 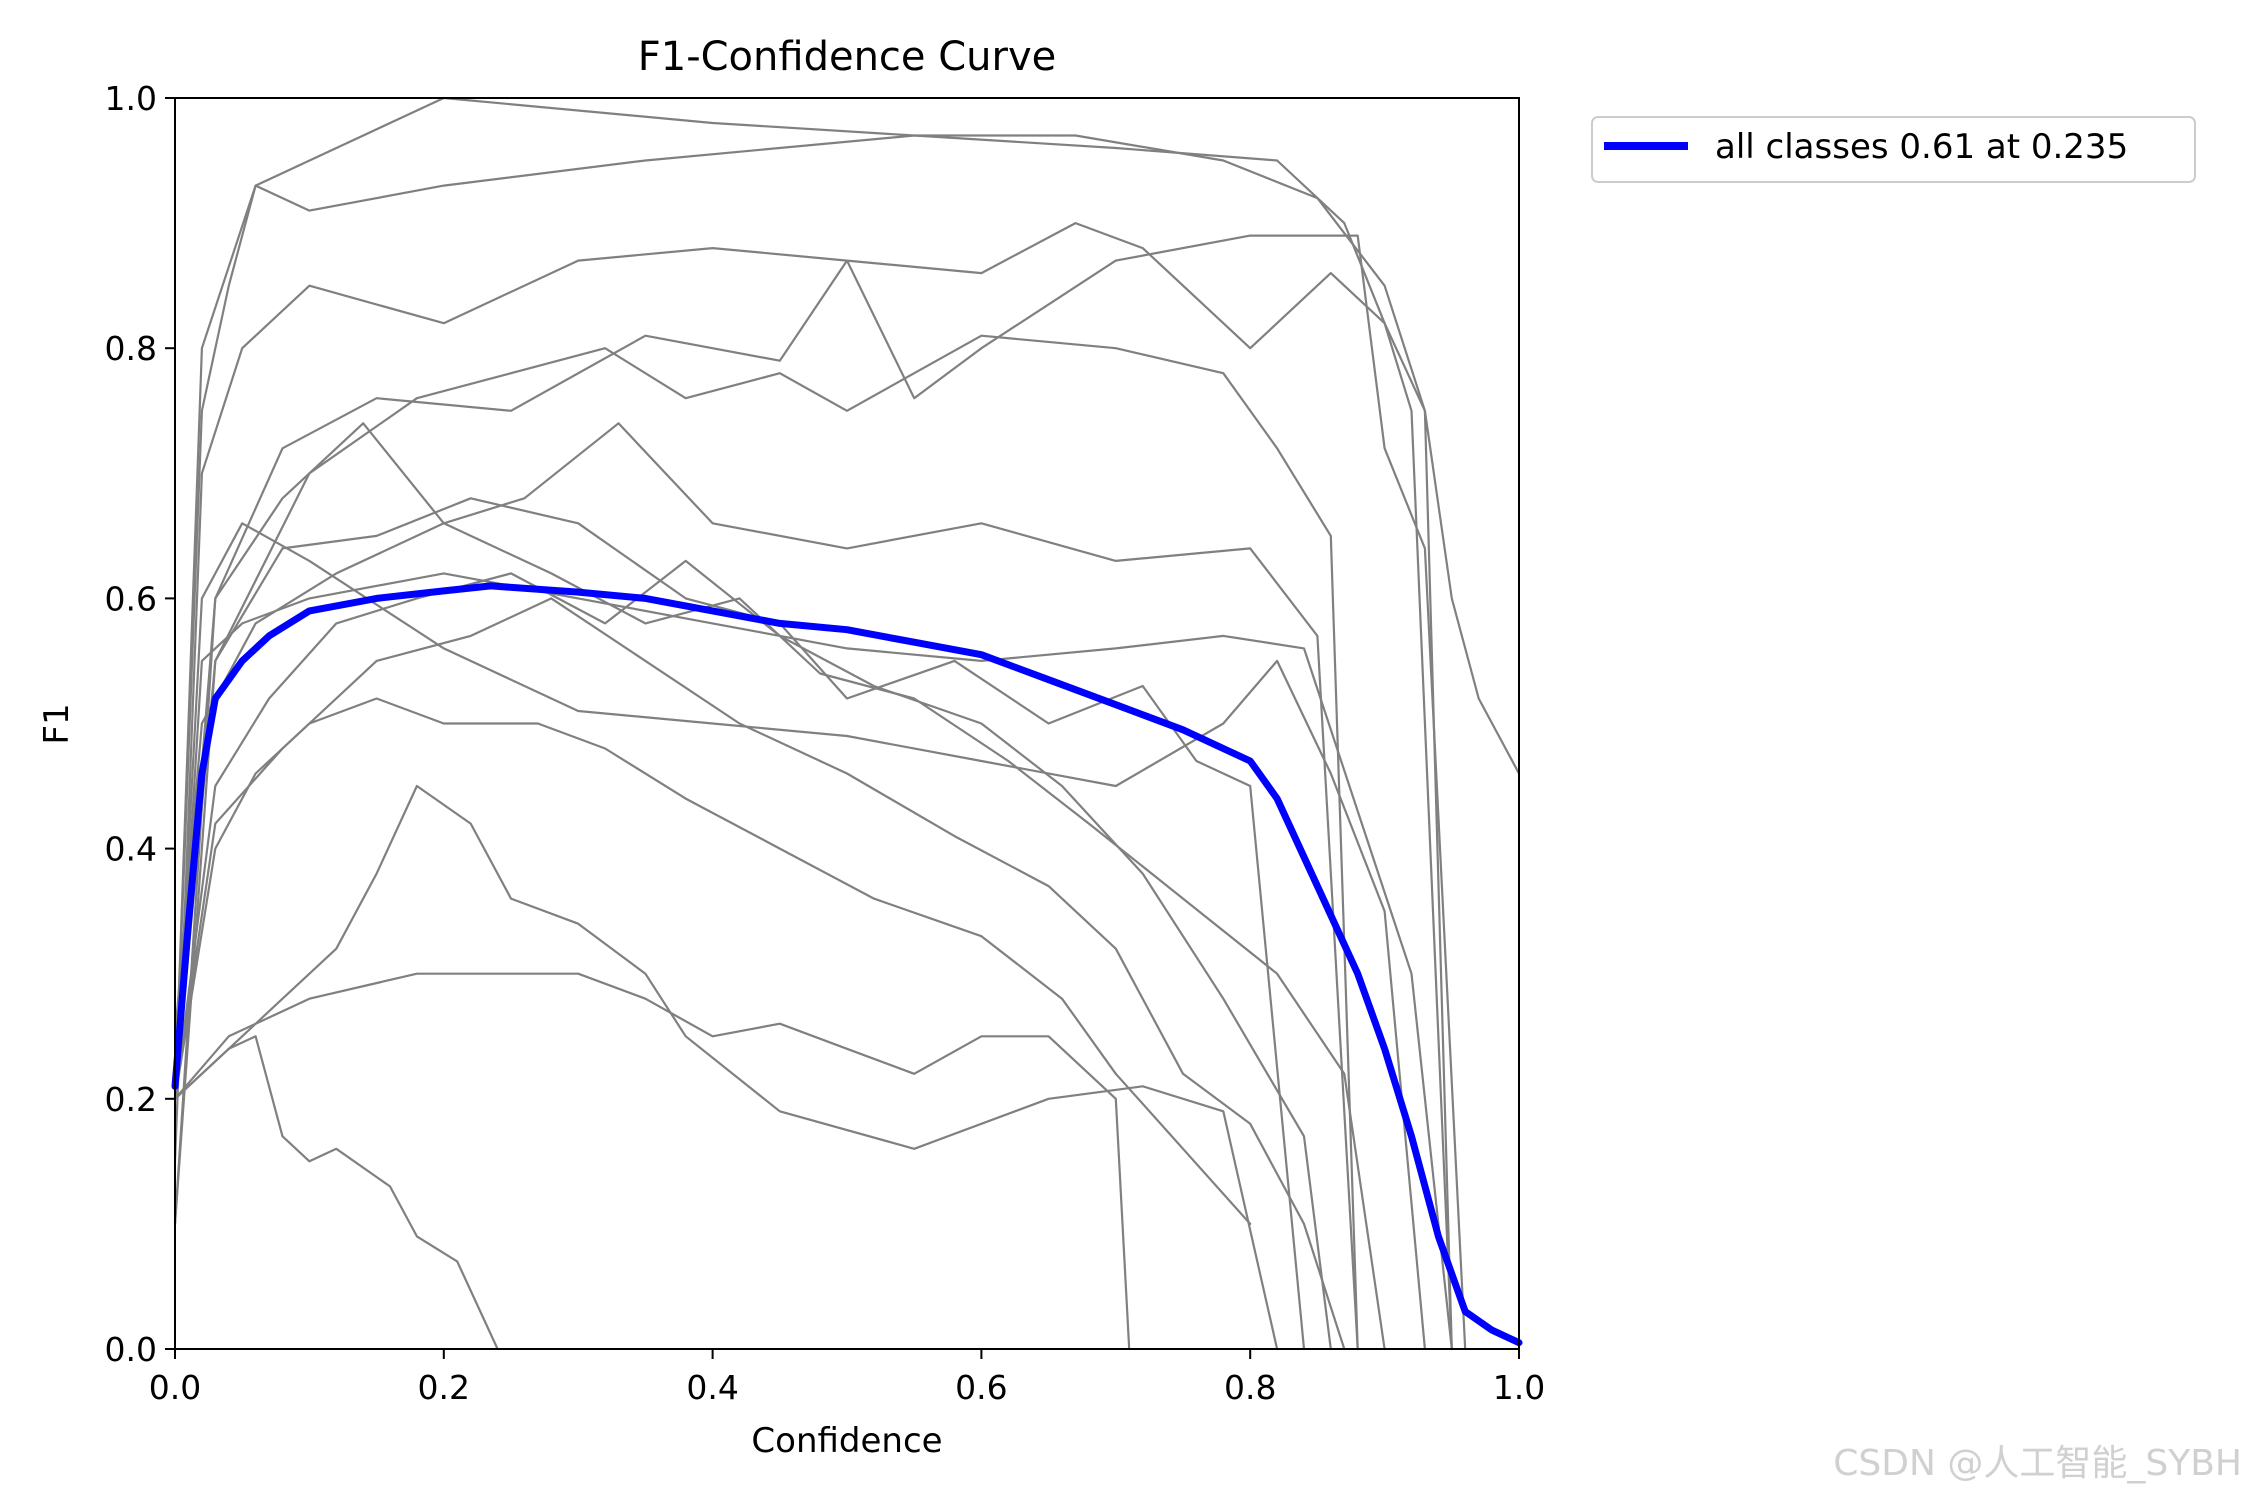 I want to click on y-axis-ticks: 0.0 0.2 0.4 0.6 0.8 1.0, so click(x=140, y=724).